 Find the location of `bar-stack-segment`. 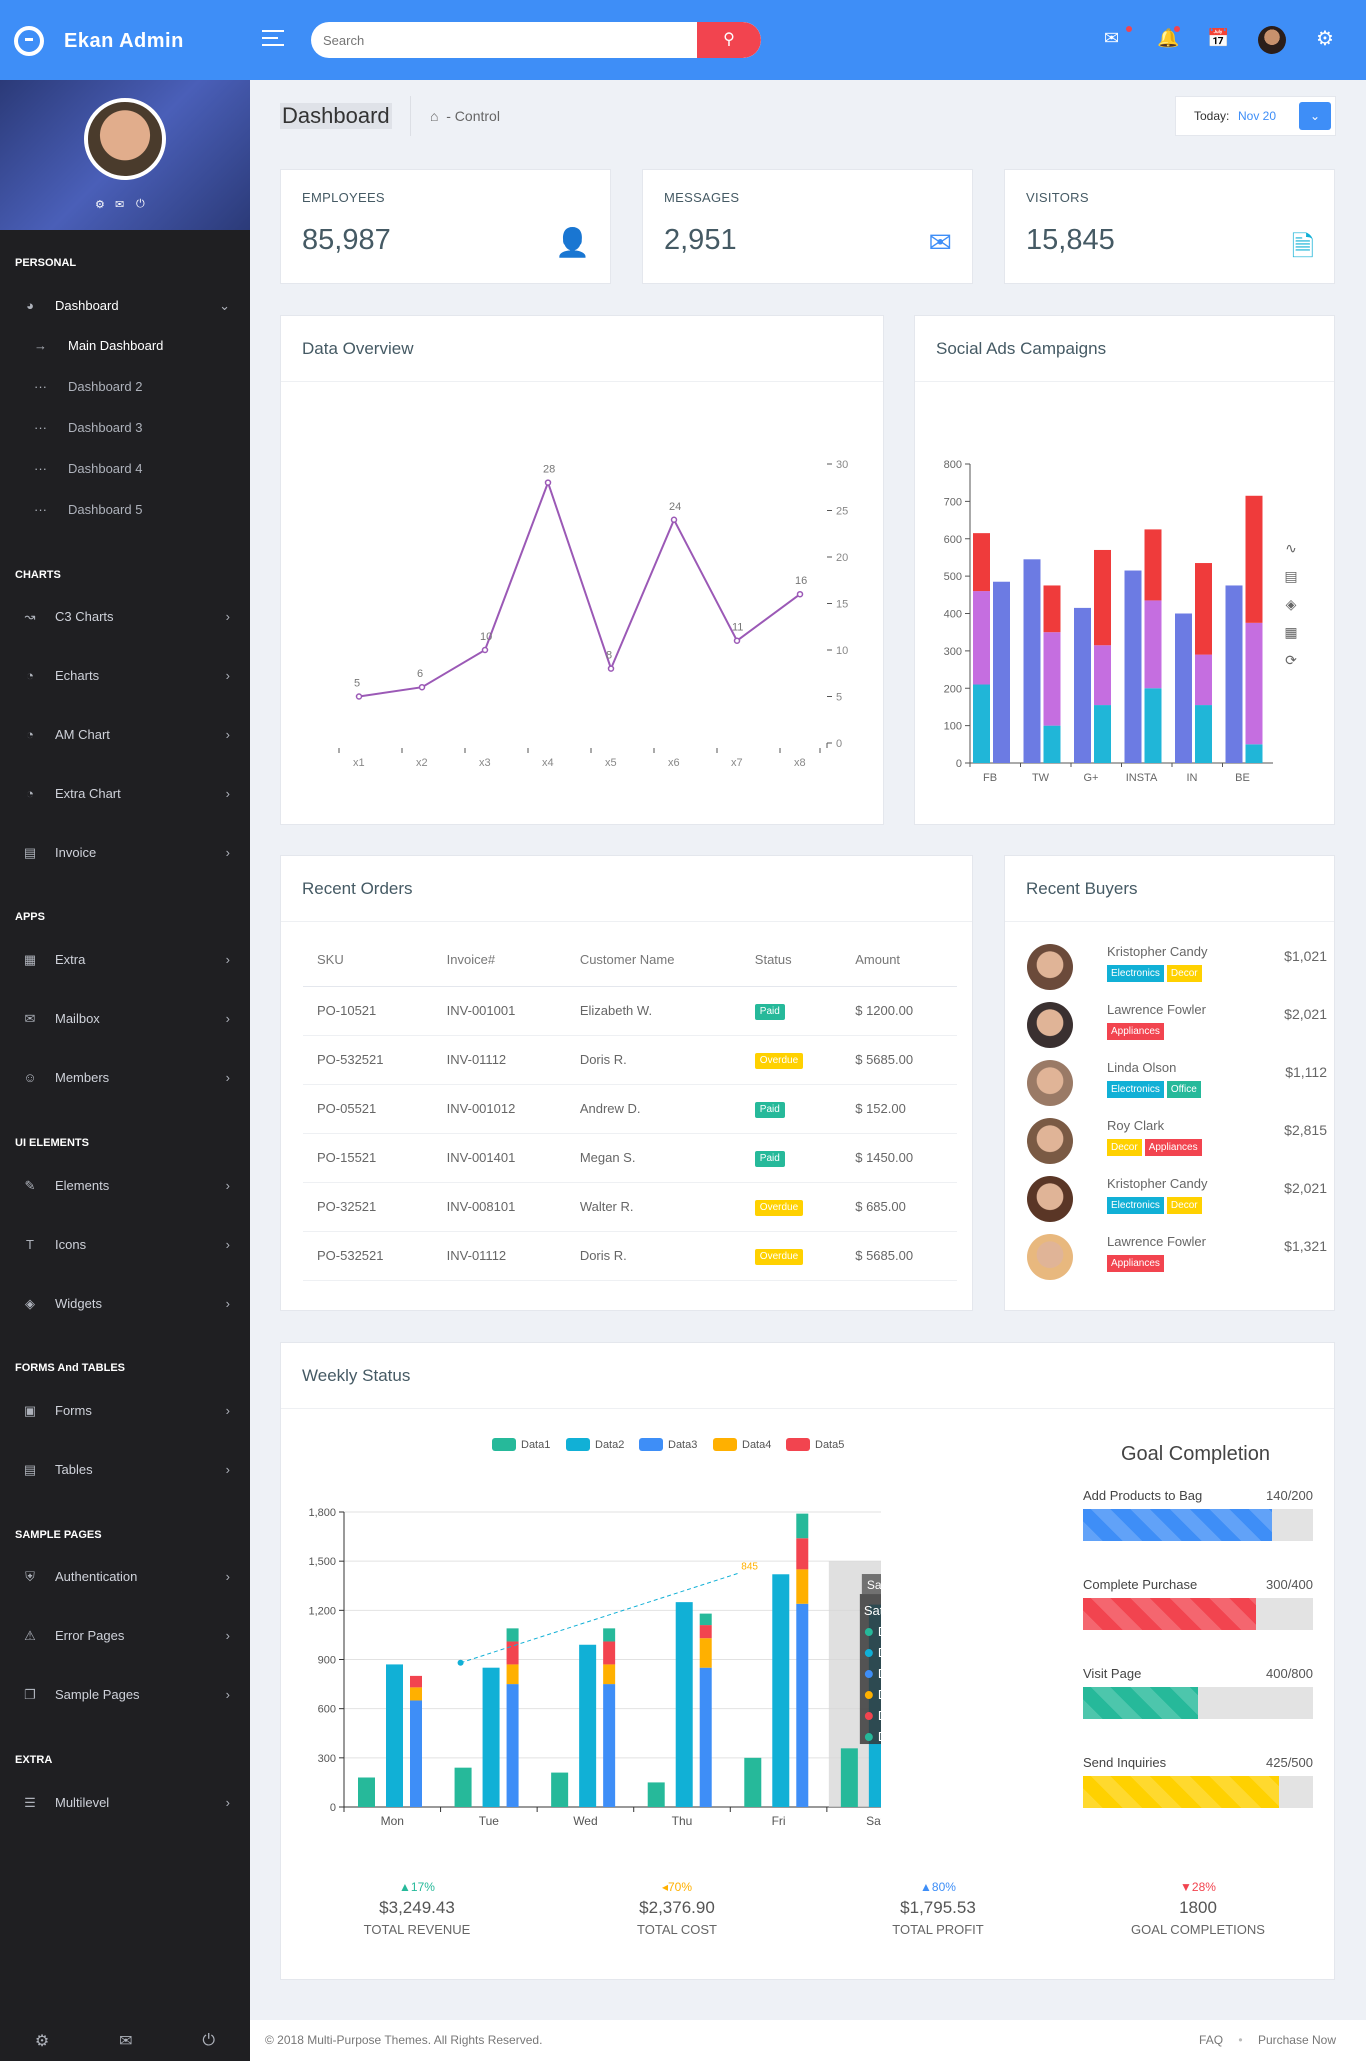

bar-stack-segment is located at coordinates (802, 1586).